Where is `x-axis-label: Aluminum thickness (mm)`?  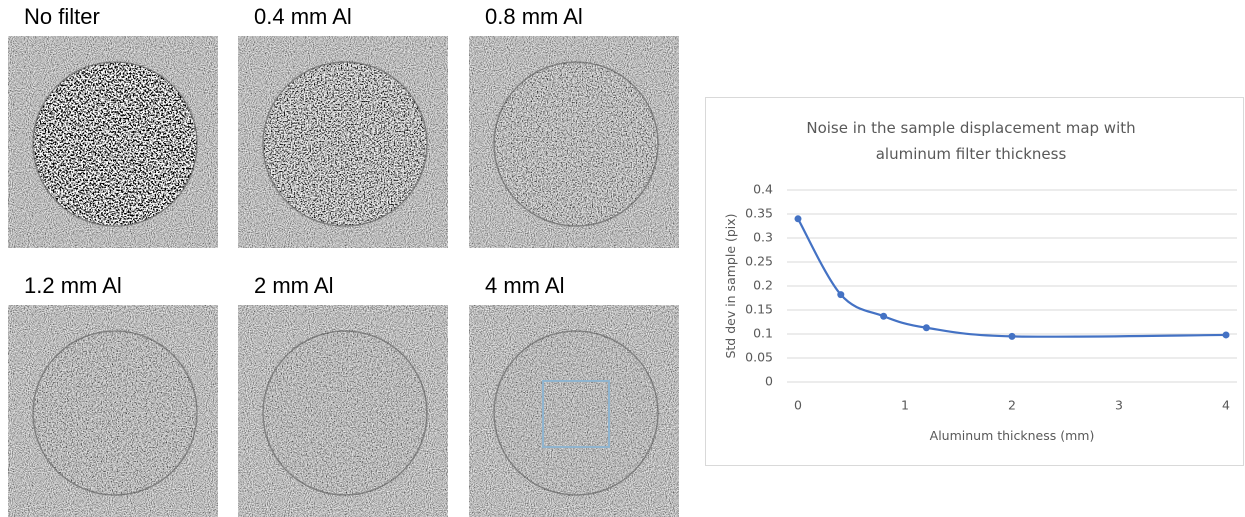 x-axis-label: Aluminum thickness (mm) is located at coordinates (1012, 435).